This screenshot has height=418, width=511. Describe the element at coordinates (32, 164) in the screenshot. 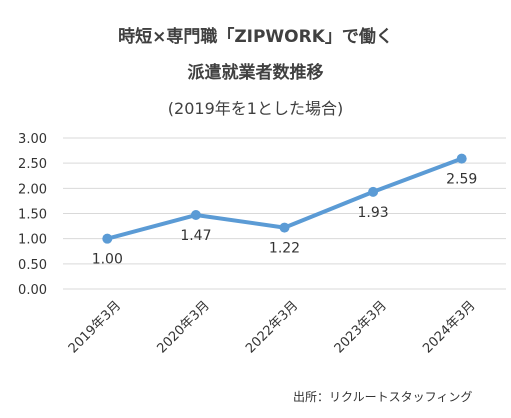

I see `y-tick-label: 2.50` at that location.